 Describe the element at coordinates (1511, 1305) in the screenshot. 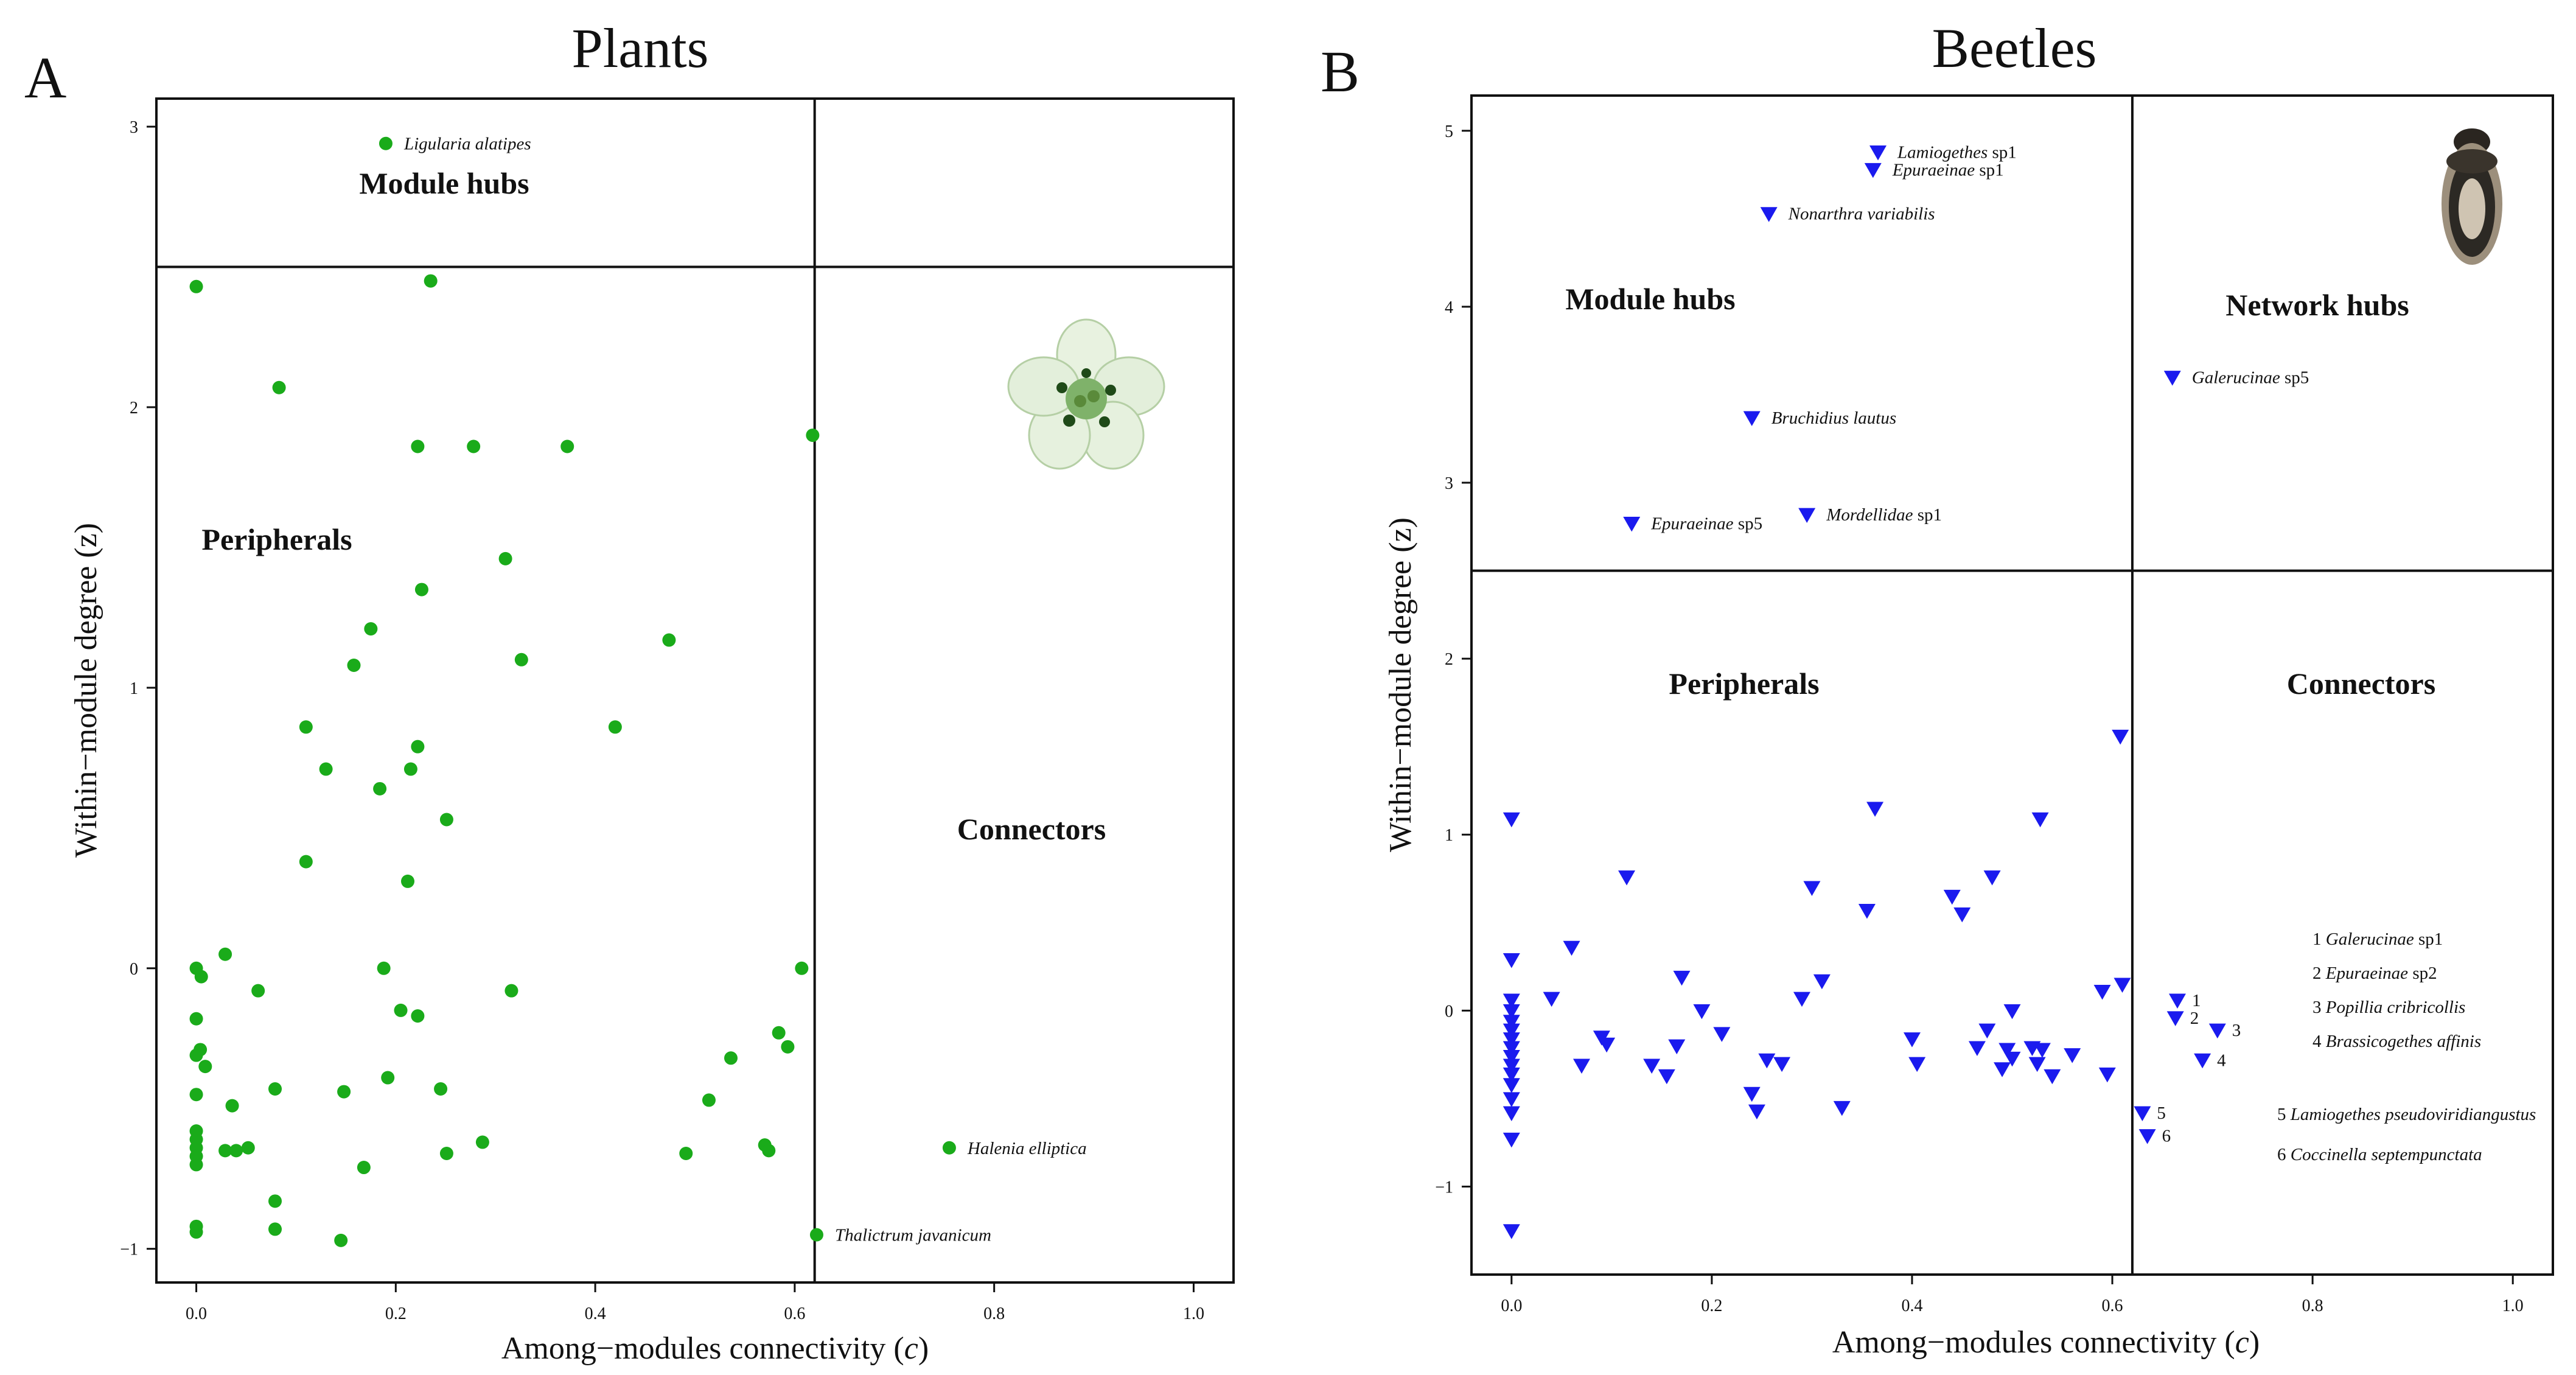

I see `x-tick-label: 0.0` at that location.